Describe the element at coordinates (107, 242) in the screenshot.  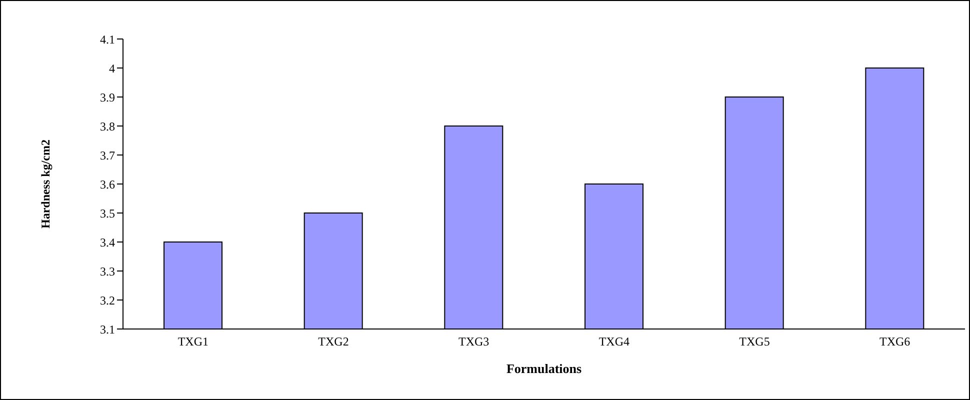
I see `y-tick-label: 3.4` at that location.